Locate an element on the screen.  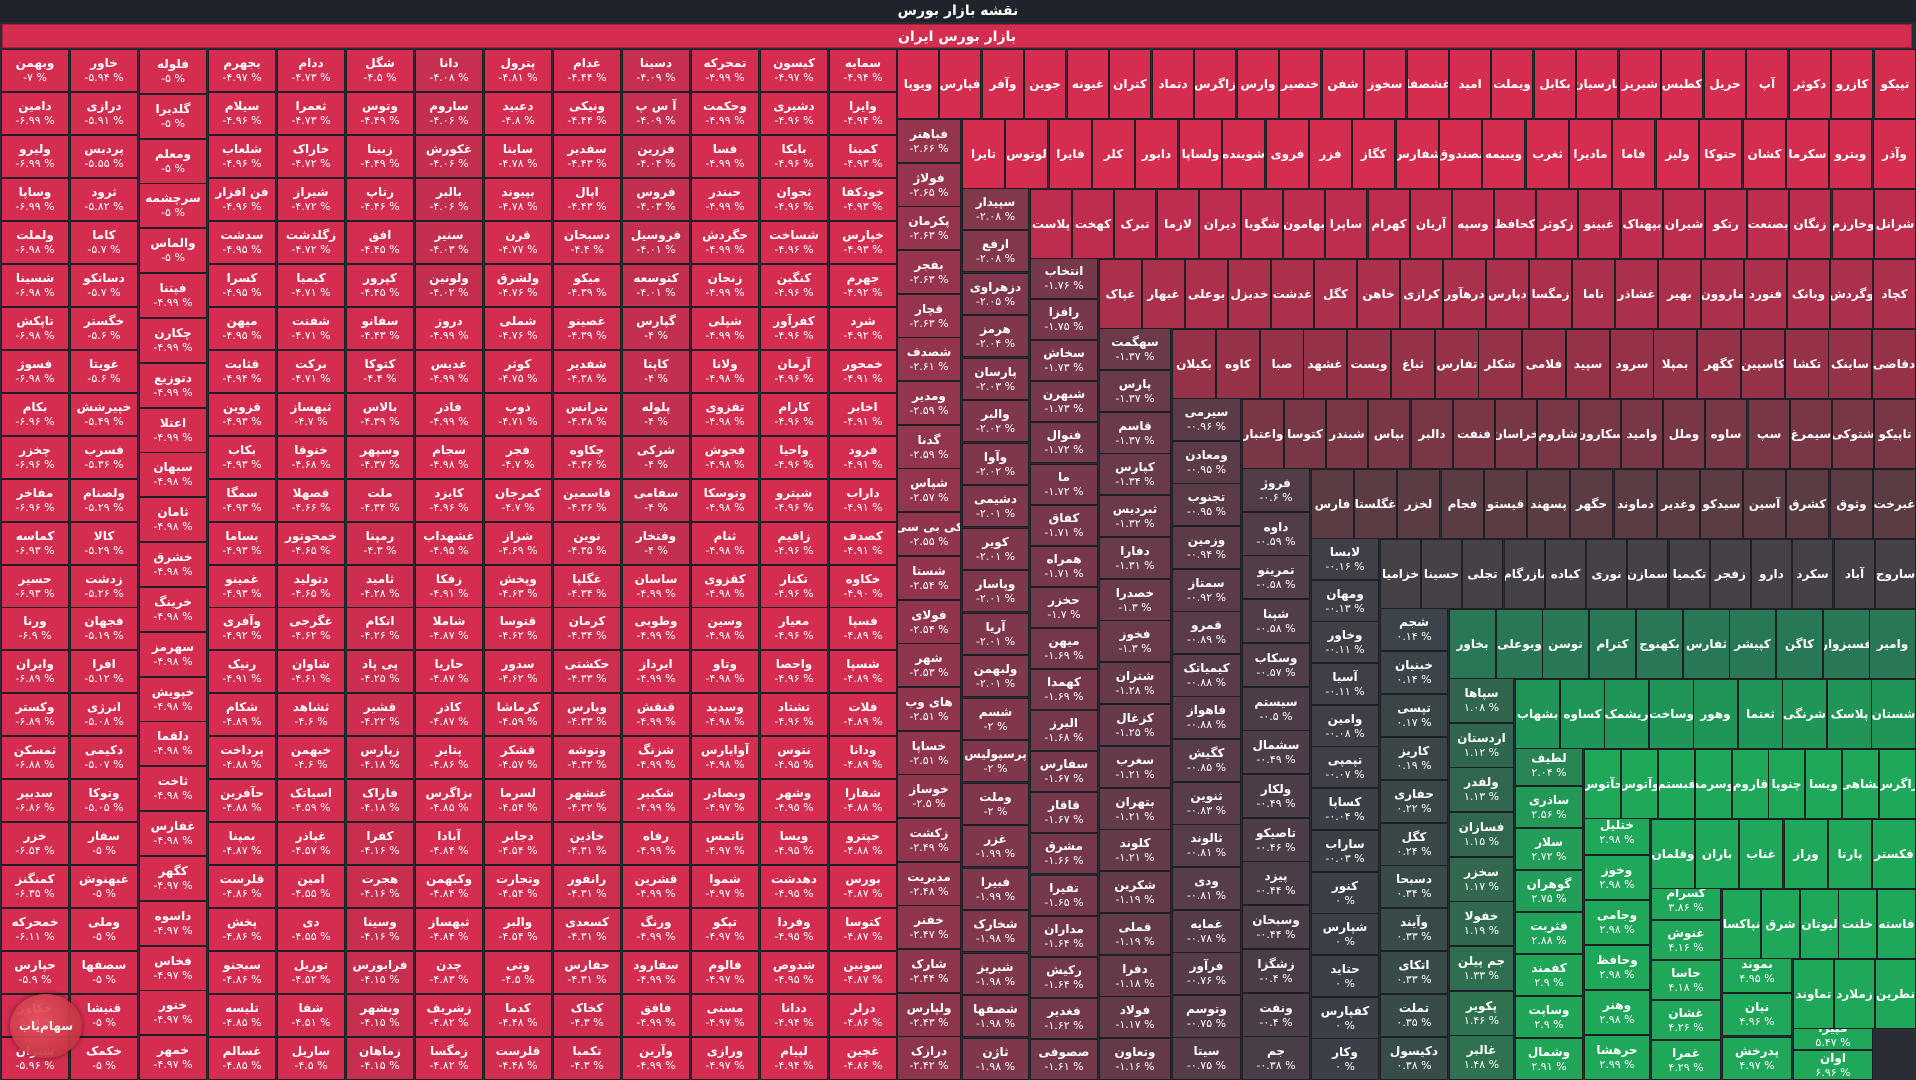
stock-tile: ورنا -۶.۹ % is located at coordinates (35, 628).